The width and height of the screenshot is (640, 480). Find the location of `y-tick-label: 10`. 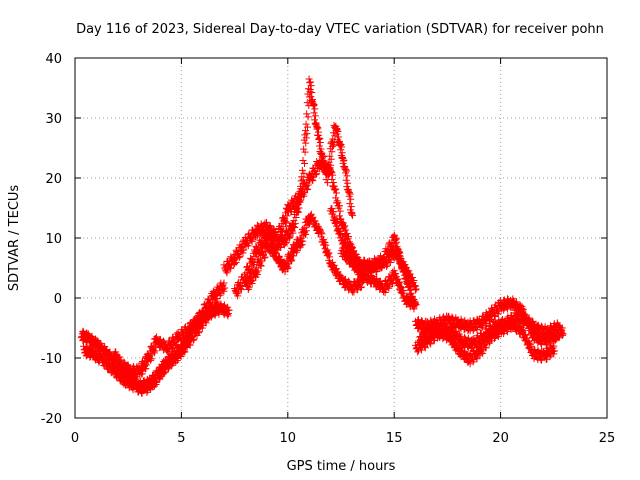

y-tick-label: 10 is located at coordinates (53, 239).